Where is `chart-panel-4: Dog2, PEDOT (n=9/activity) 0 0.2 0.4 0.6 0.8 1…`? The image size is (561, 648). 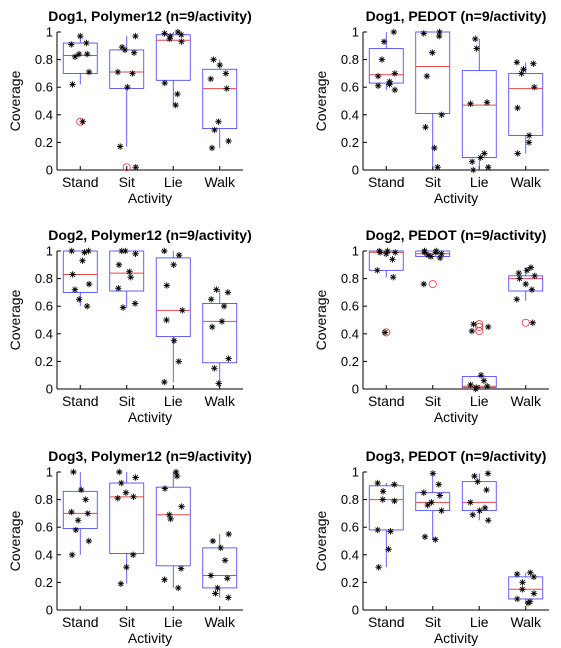
chart-panel-4: Dog2, PEDOT (n=9/activity) 0 0.2 0.4 0.6 0.8 1… is located at coordinates (431, 326).